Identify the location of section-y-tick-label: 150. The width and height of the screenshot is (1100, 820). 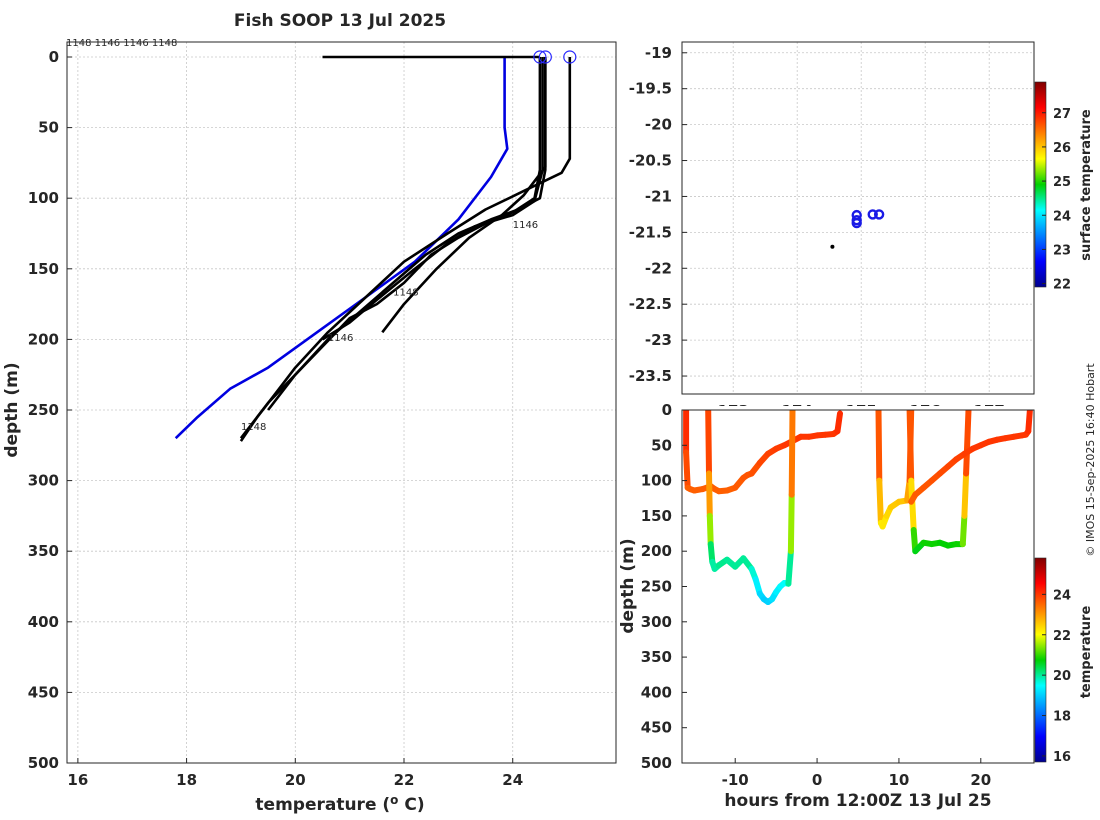
(656, 516).